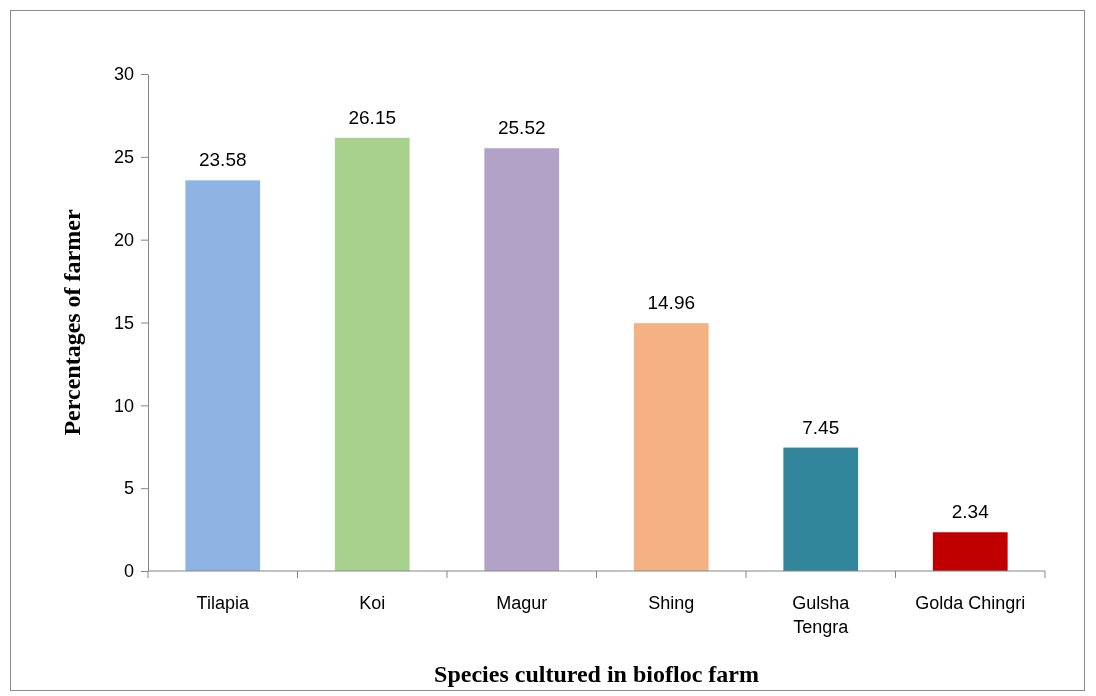 The height and width of the screenshot is (696, 1096). I want to click on y-tick-label: 15, so click(123, 322).